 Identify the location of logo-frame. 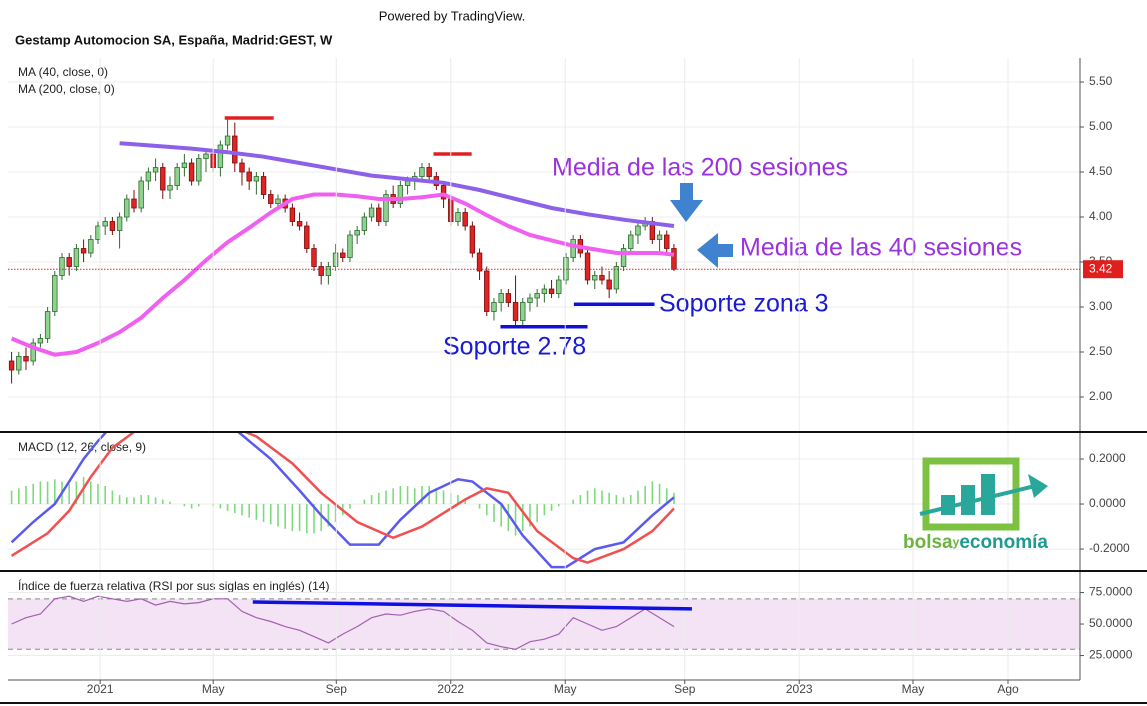
(971, 494).